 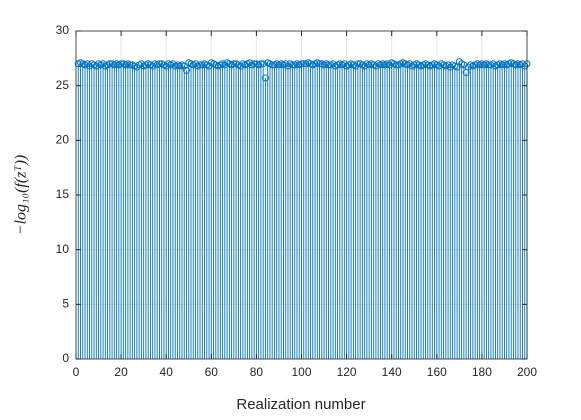 I want to click on x-tick-label: 140, so click(x=392, y=372).